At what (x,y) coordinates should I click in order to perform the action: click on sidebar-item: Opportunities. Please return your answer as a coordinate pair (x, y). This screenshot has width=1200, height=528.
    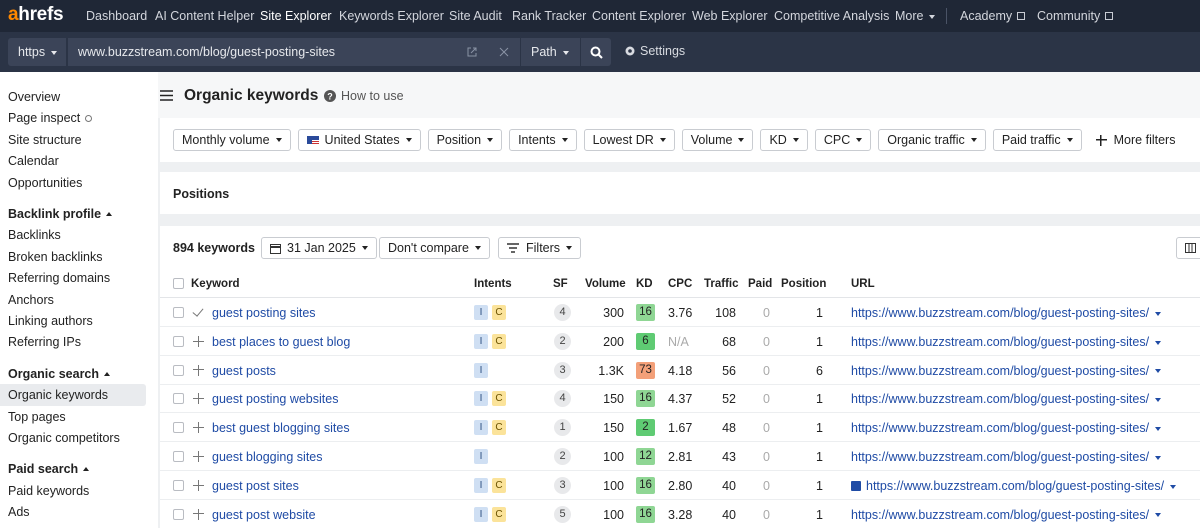
    Looking at the image, I should click on (45, 183).